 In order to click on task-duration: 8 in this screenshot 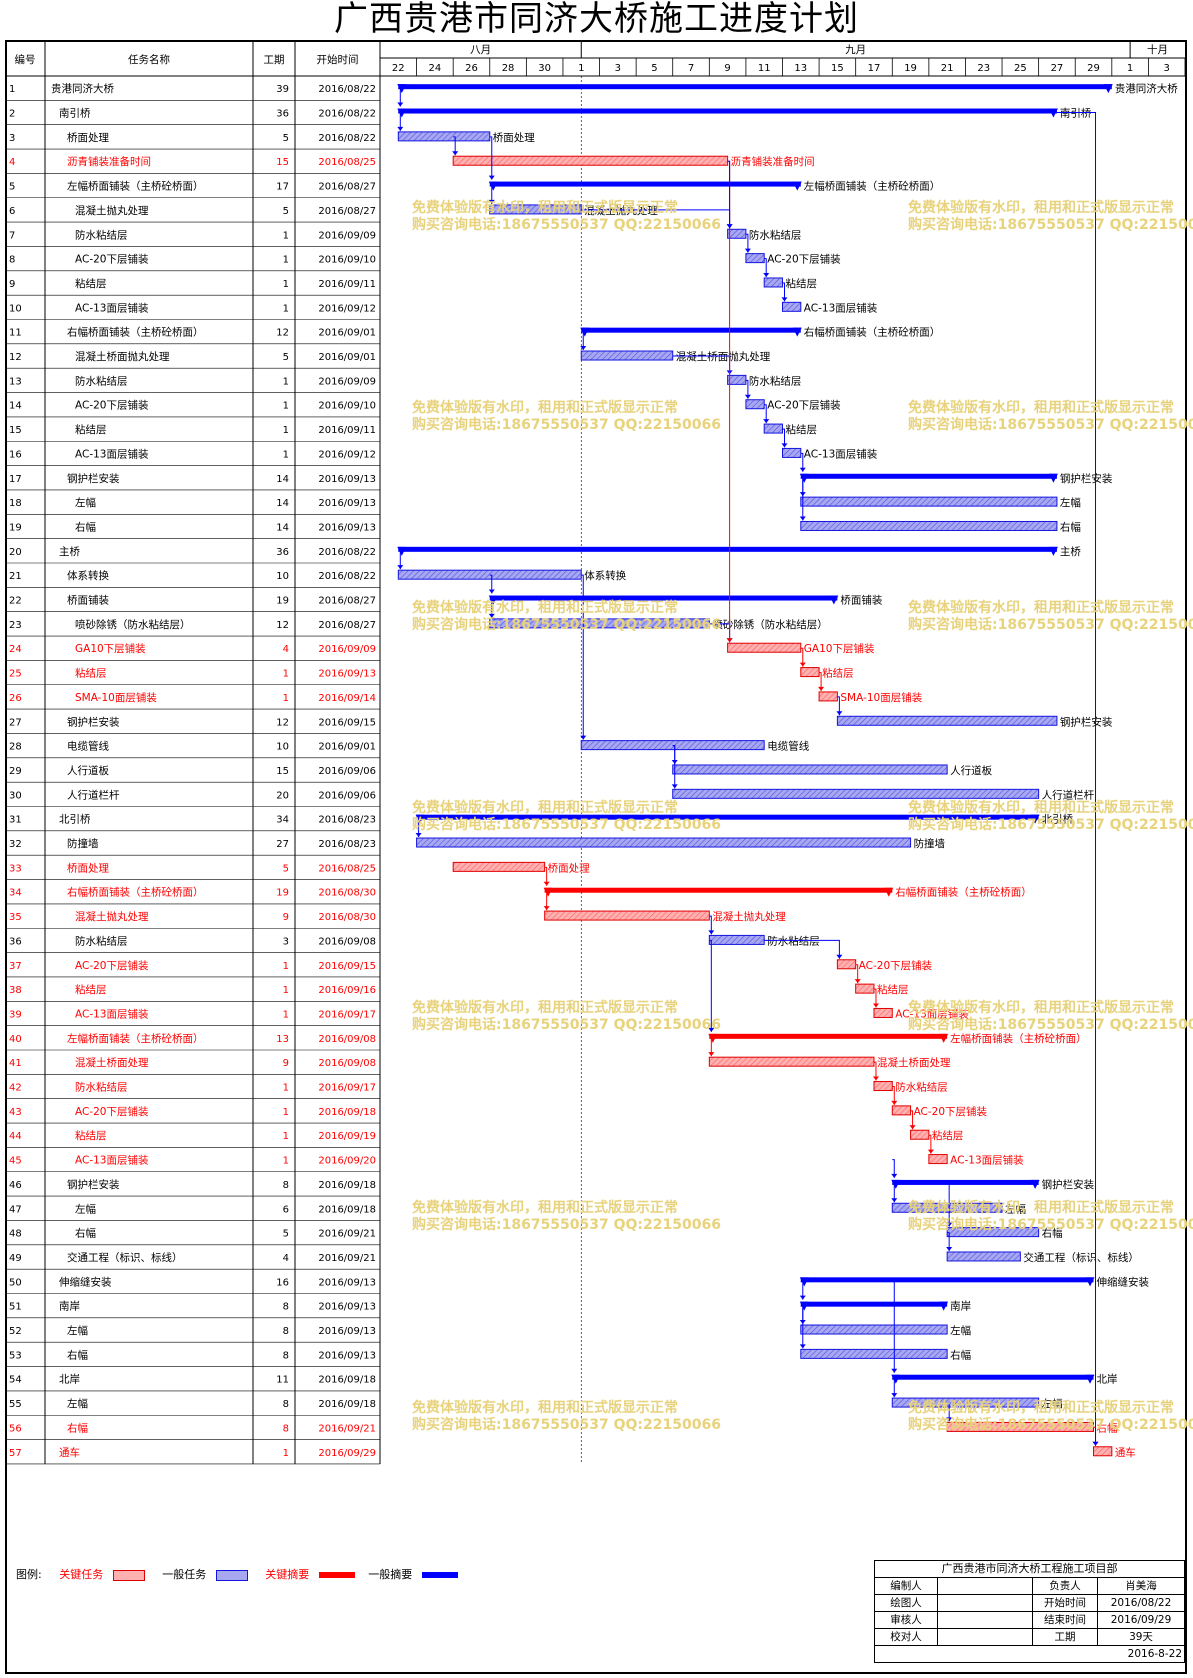, I will do `click(286, 1355)`.